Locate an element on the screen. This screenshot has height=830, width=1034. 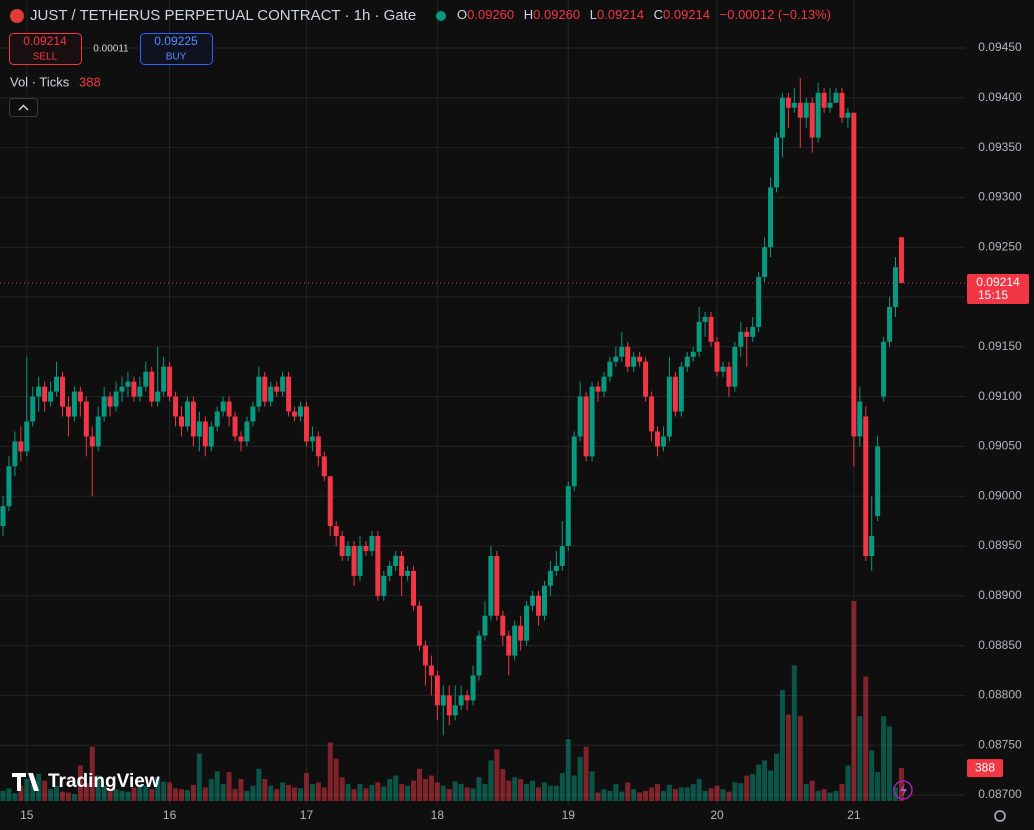
tv-logo is located at coordinates (25, 782).